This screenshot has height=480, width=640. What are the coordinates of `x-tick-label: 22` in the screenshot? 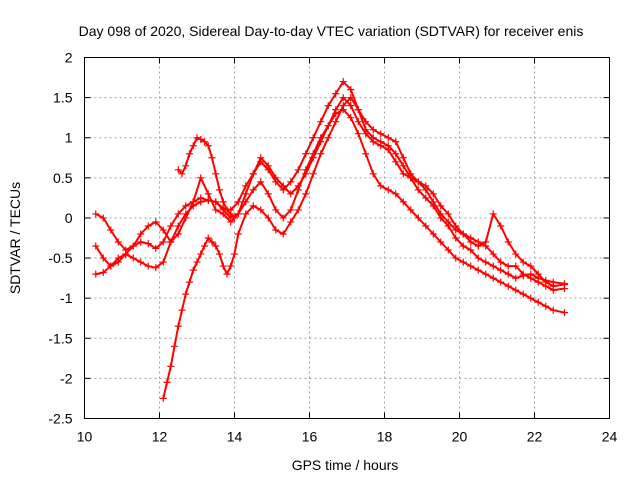 It's located at (535, 437).